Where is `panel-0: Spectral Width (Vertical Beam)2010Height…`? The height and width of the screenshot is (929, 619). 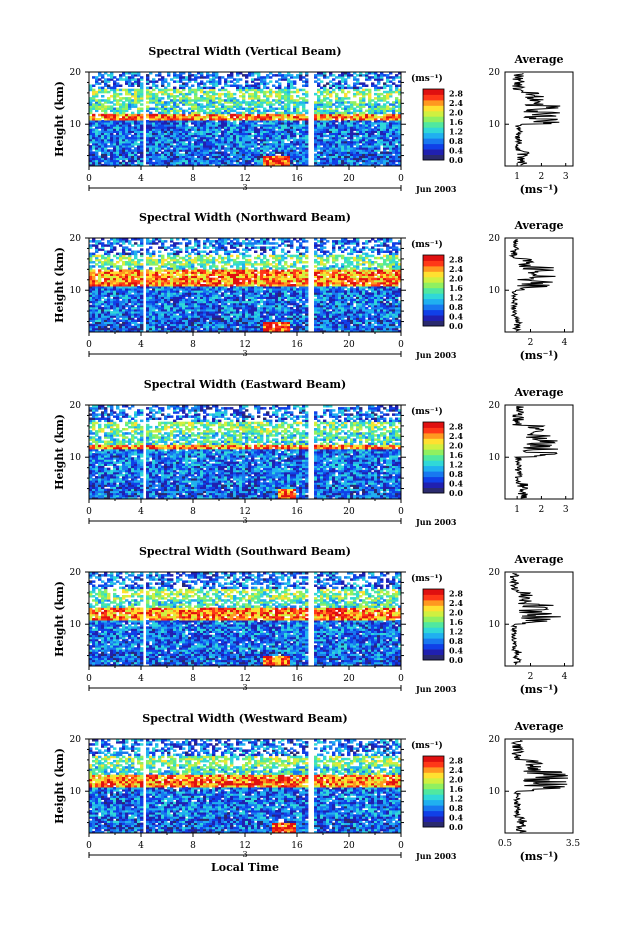 panel-0: Spectral Width (Vertical Beam)2010Height… is located at coordinates (313, 120).